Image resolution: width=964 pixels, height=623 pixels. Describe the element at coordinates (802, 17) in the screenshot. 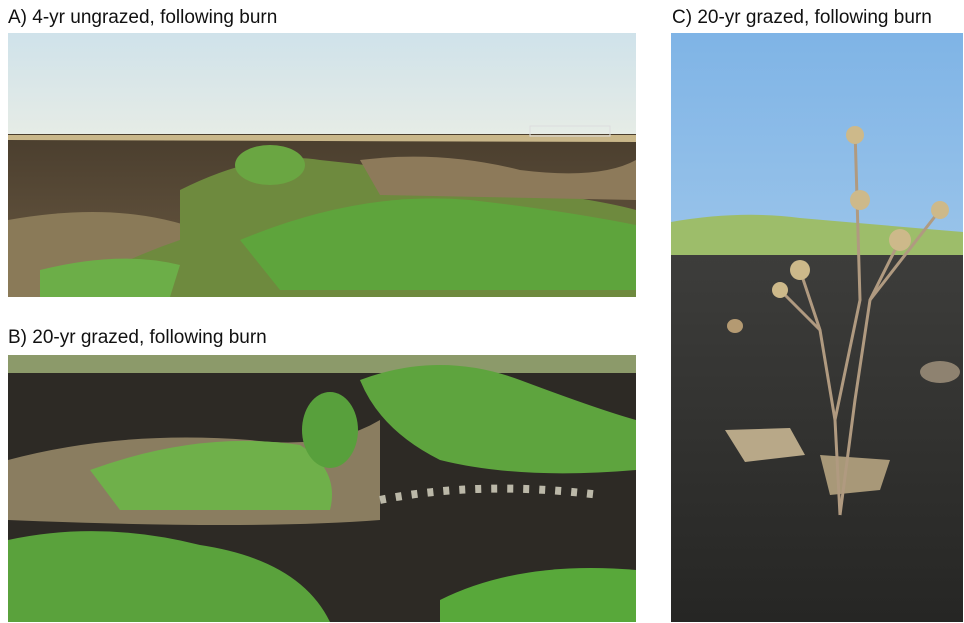

I see `panel-label: C) 20-yr grazed, following burn` at that location.